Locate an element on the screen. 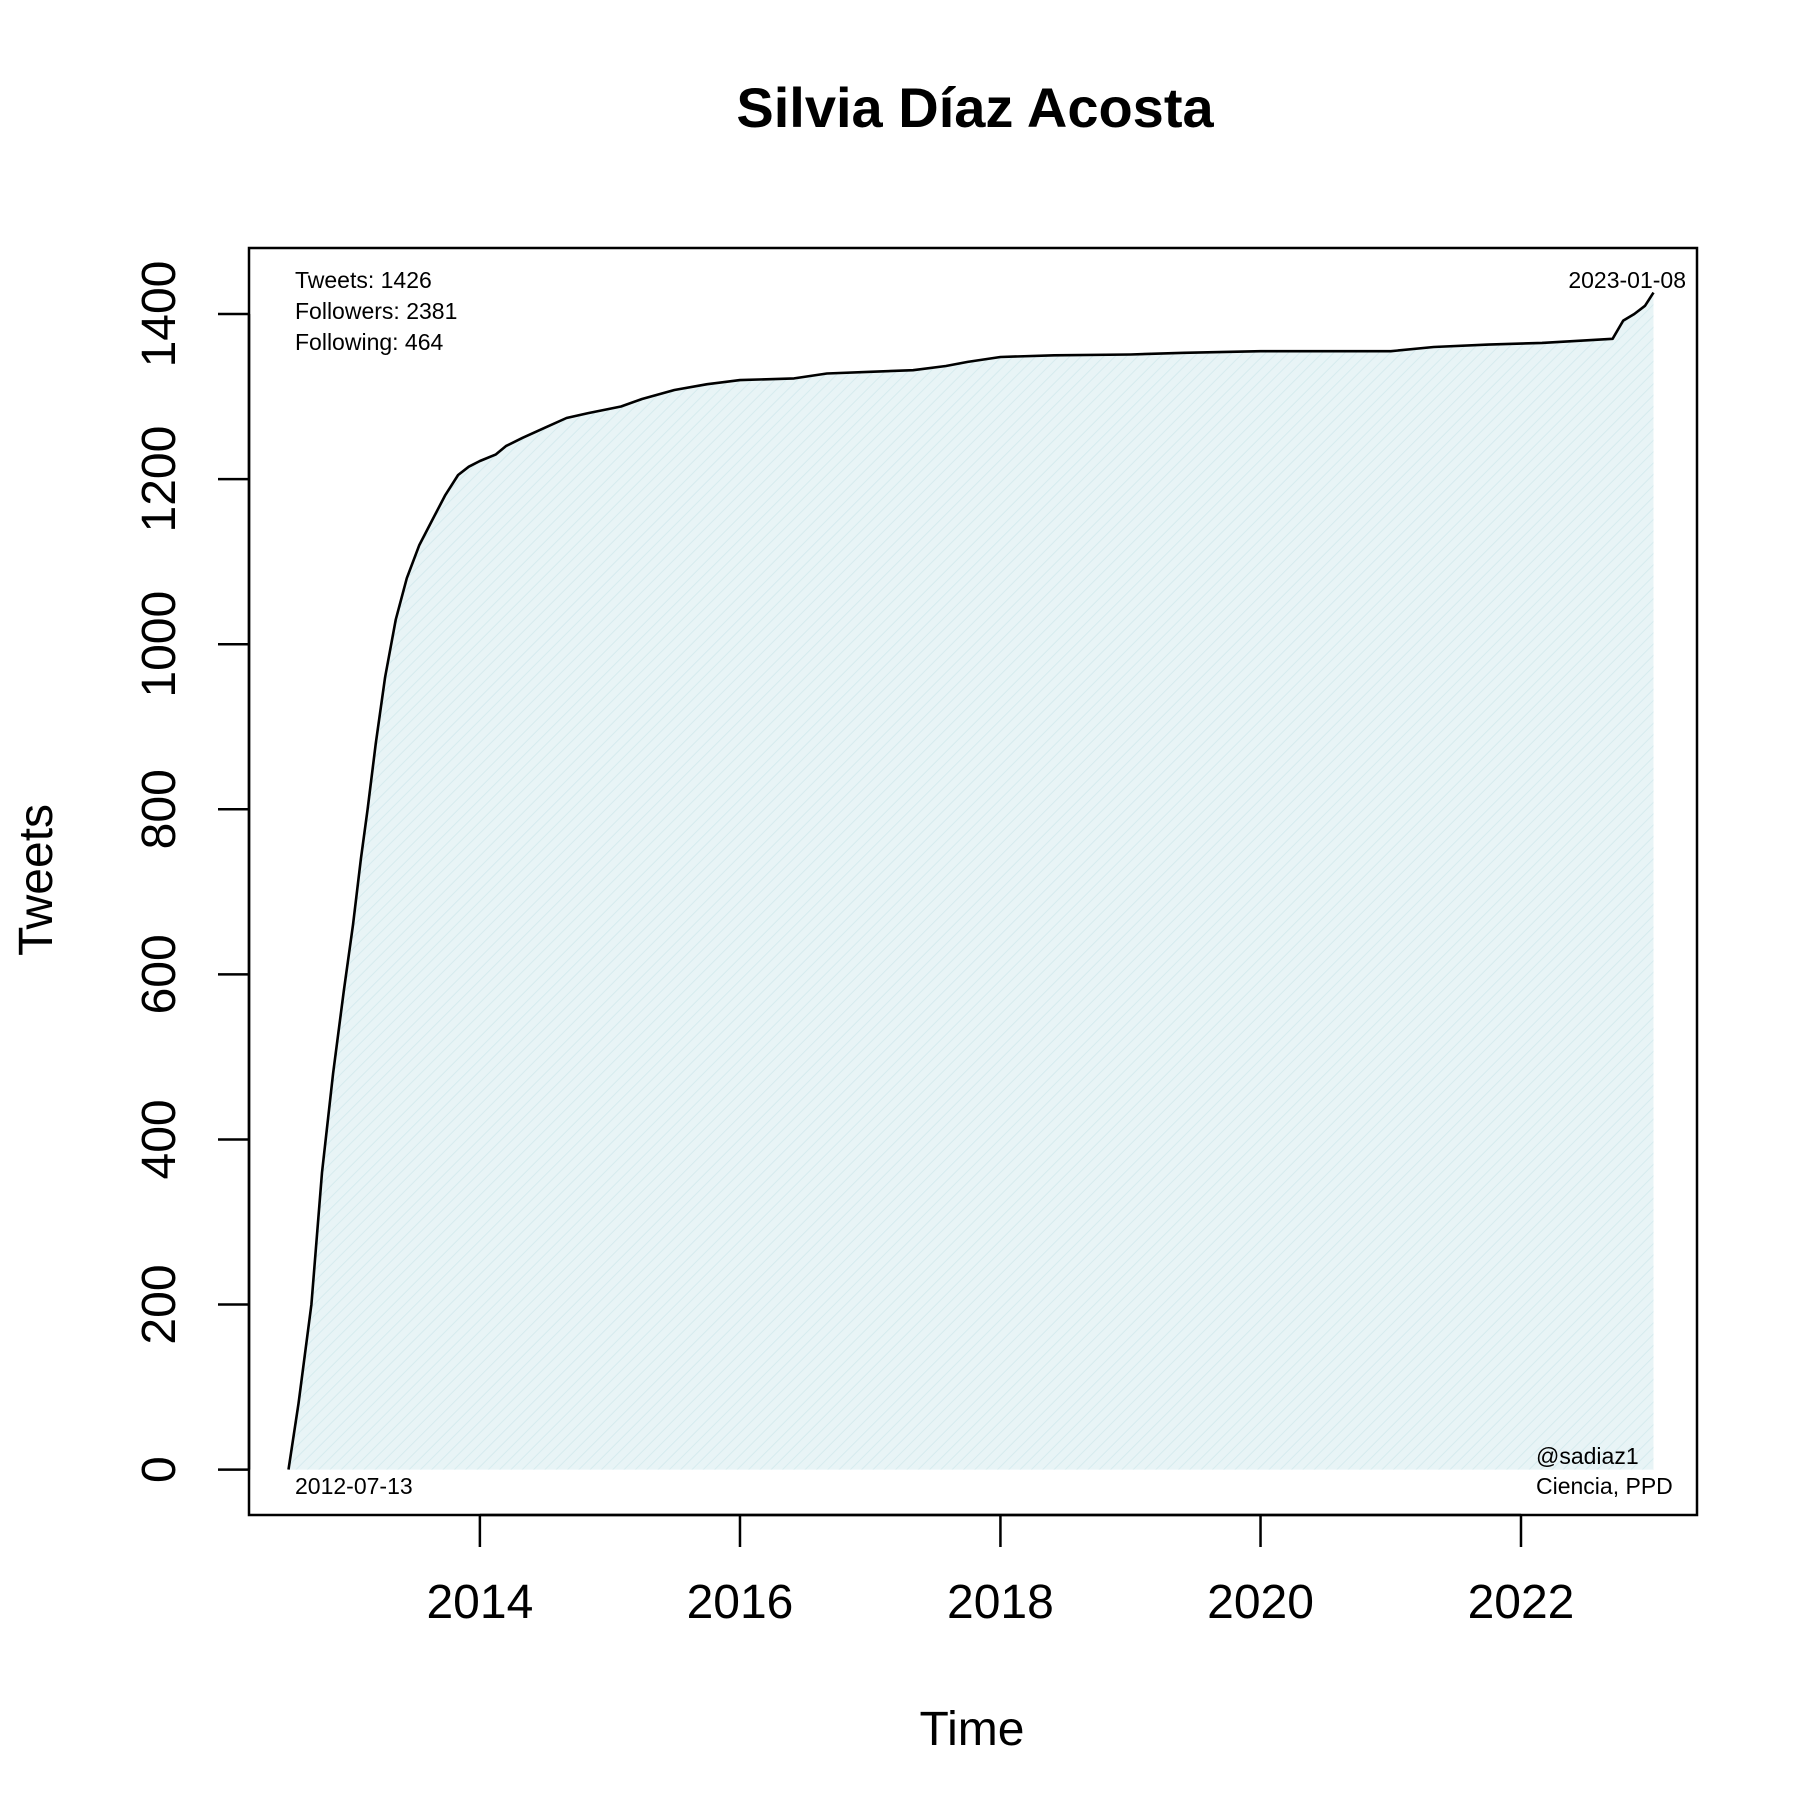 The width and height of the screenshot is (1800, 1800). chart-title: Silvia Díaz Acosta is located at coordinates (975, 107).